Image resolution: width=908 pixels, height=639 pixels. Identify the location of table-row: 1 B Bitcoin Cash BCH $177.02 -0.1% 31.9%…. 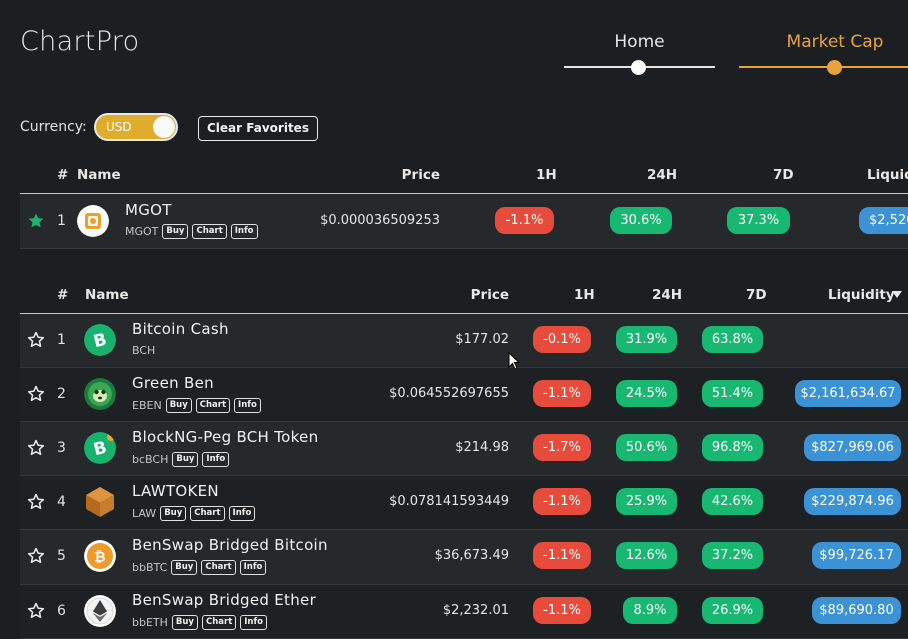
(464, 341).